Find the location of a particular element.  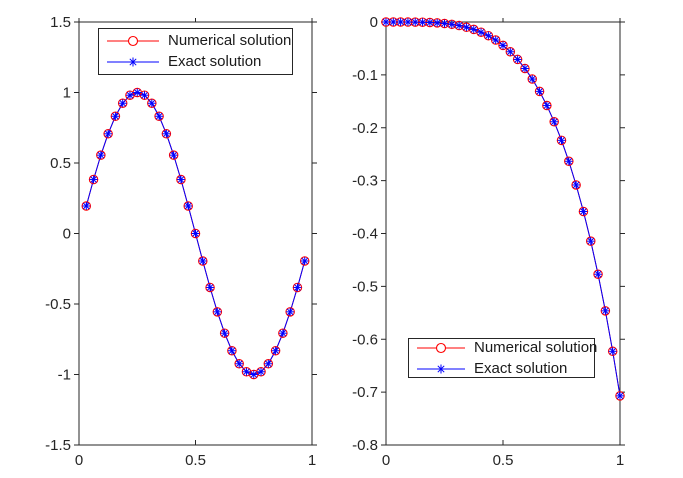

x-tick-label: 1 is located at coordinates (312, 460).